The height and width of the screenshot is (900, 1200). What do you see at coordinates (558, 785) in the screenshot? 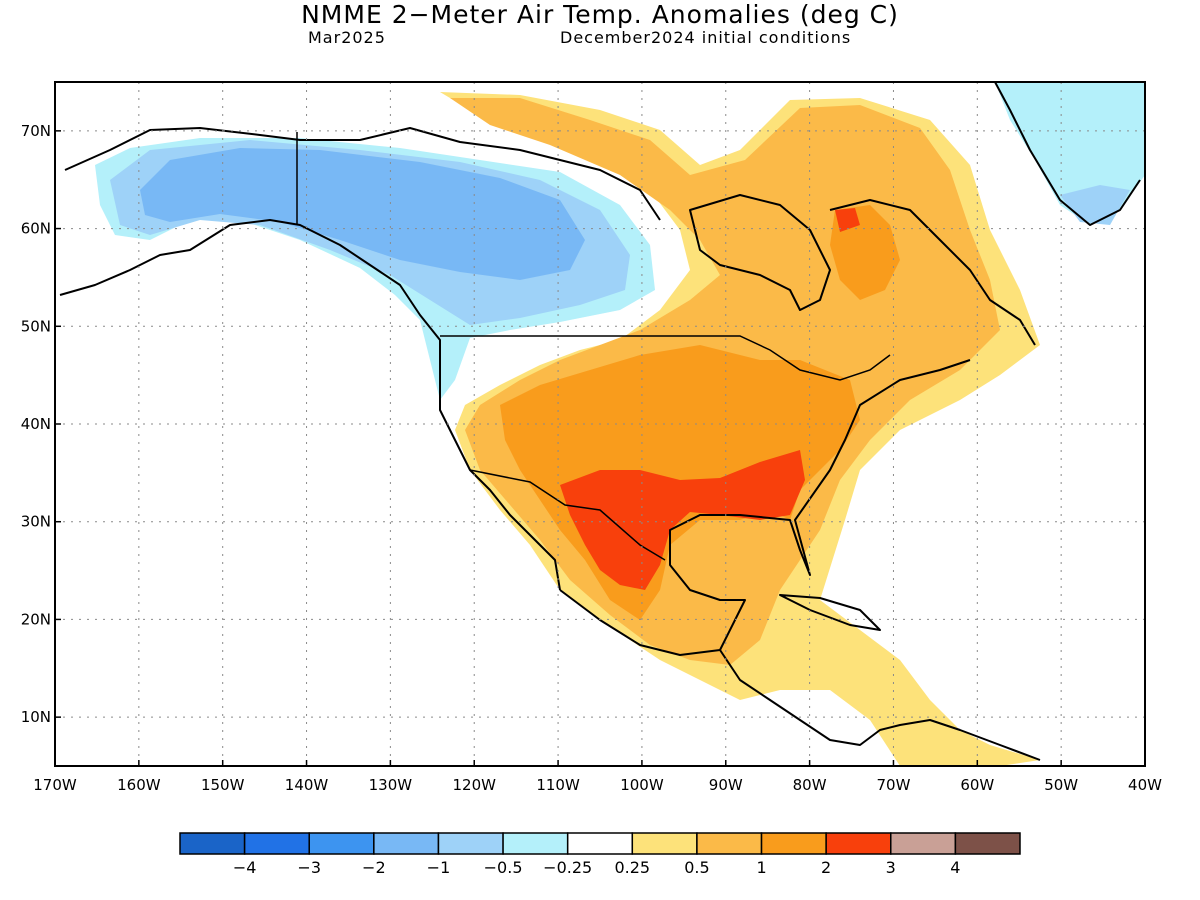
I see `lon-tick-label: 110W` at bounding box center [558, 785].